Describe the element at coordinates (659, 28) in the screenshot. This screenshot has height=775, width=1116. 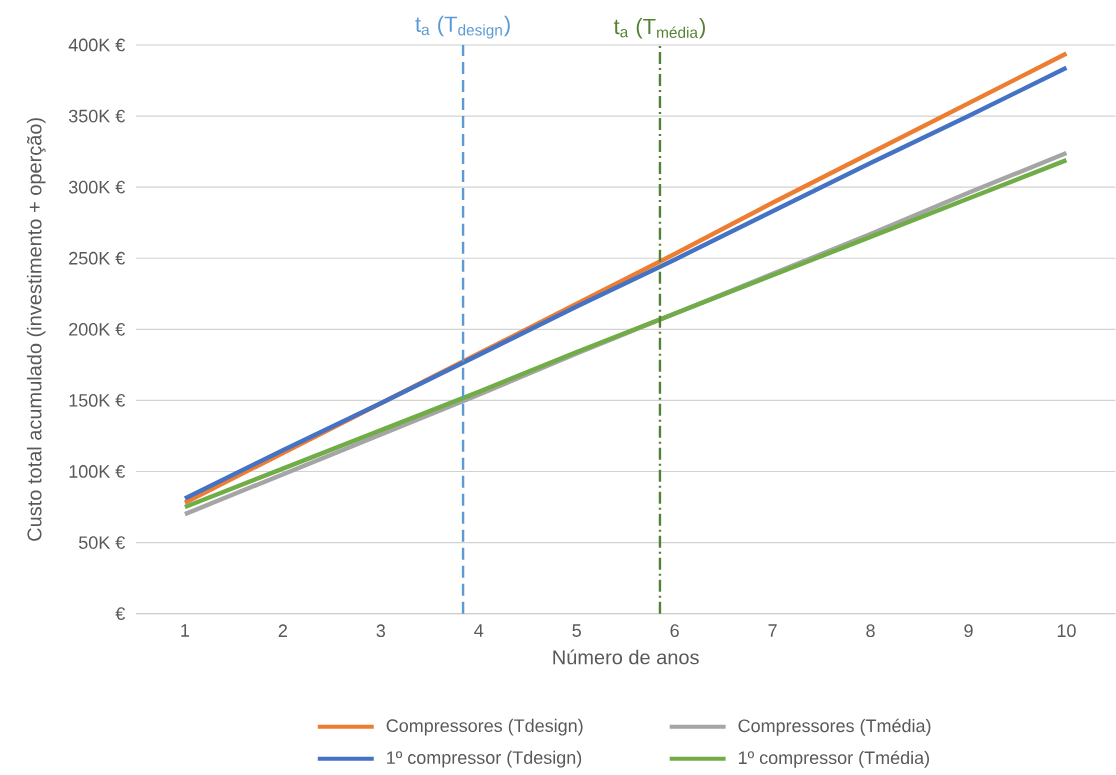
I see `ref-line-label: t$_{a}$ (T$_{média}$)` at that location.